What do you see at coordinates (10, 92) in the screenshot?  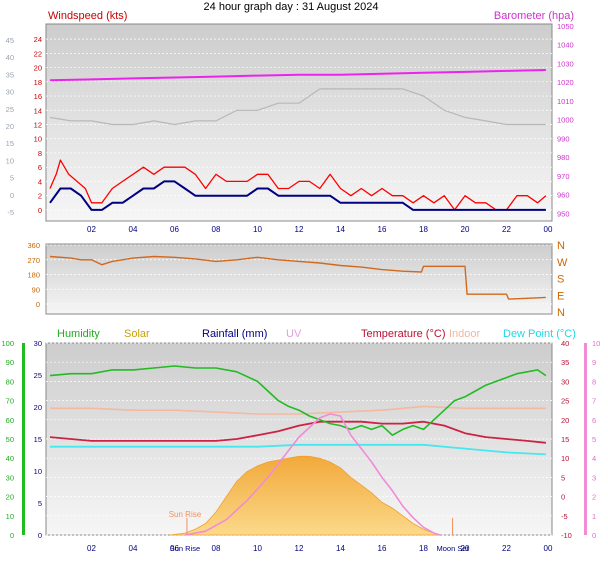 I see `wind-outer-tick-label: 30` at bounding box center [10, 92].